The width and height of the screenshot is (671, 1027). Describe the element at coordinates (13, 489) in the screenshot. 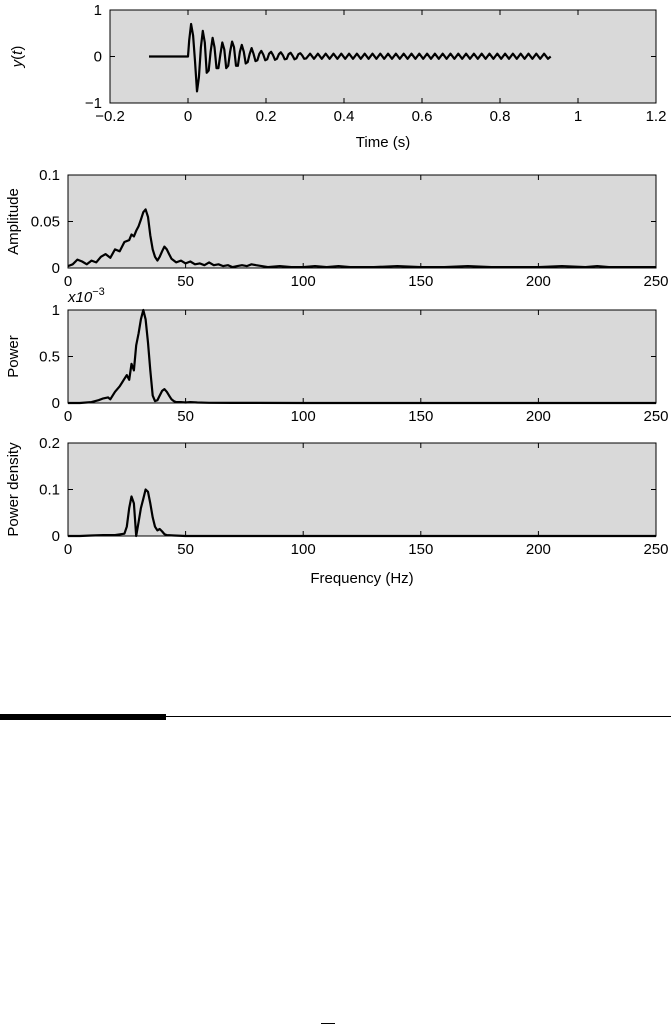

I see `y-axis-label: Power density` at that location.